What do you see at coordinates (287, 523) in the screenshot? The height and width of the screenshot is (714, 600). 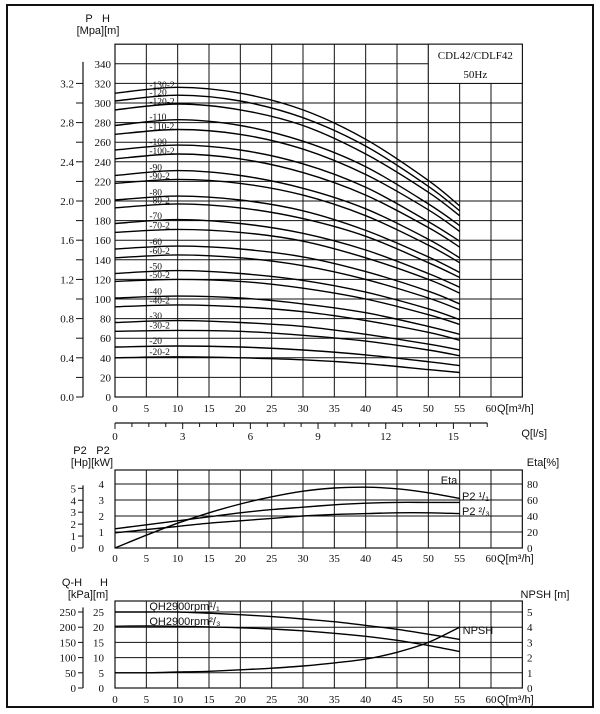 I see `p2-curve` at bounding box center [287, 523].